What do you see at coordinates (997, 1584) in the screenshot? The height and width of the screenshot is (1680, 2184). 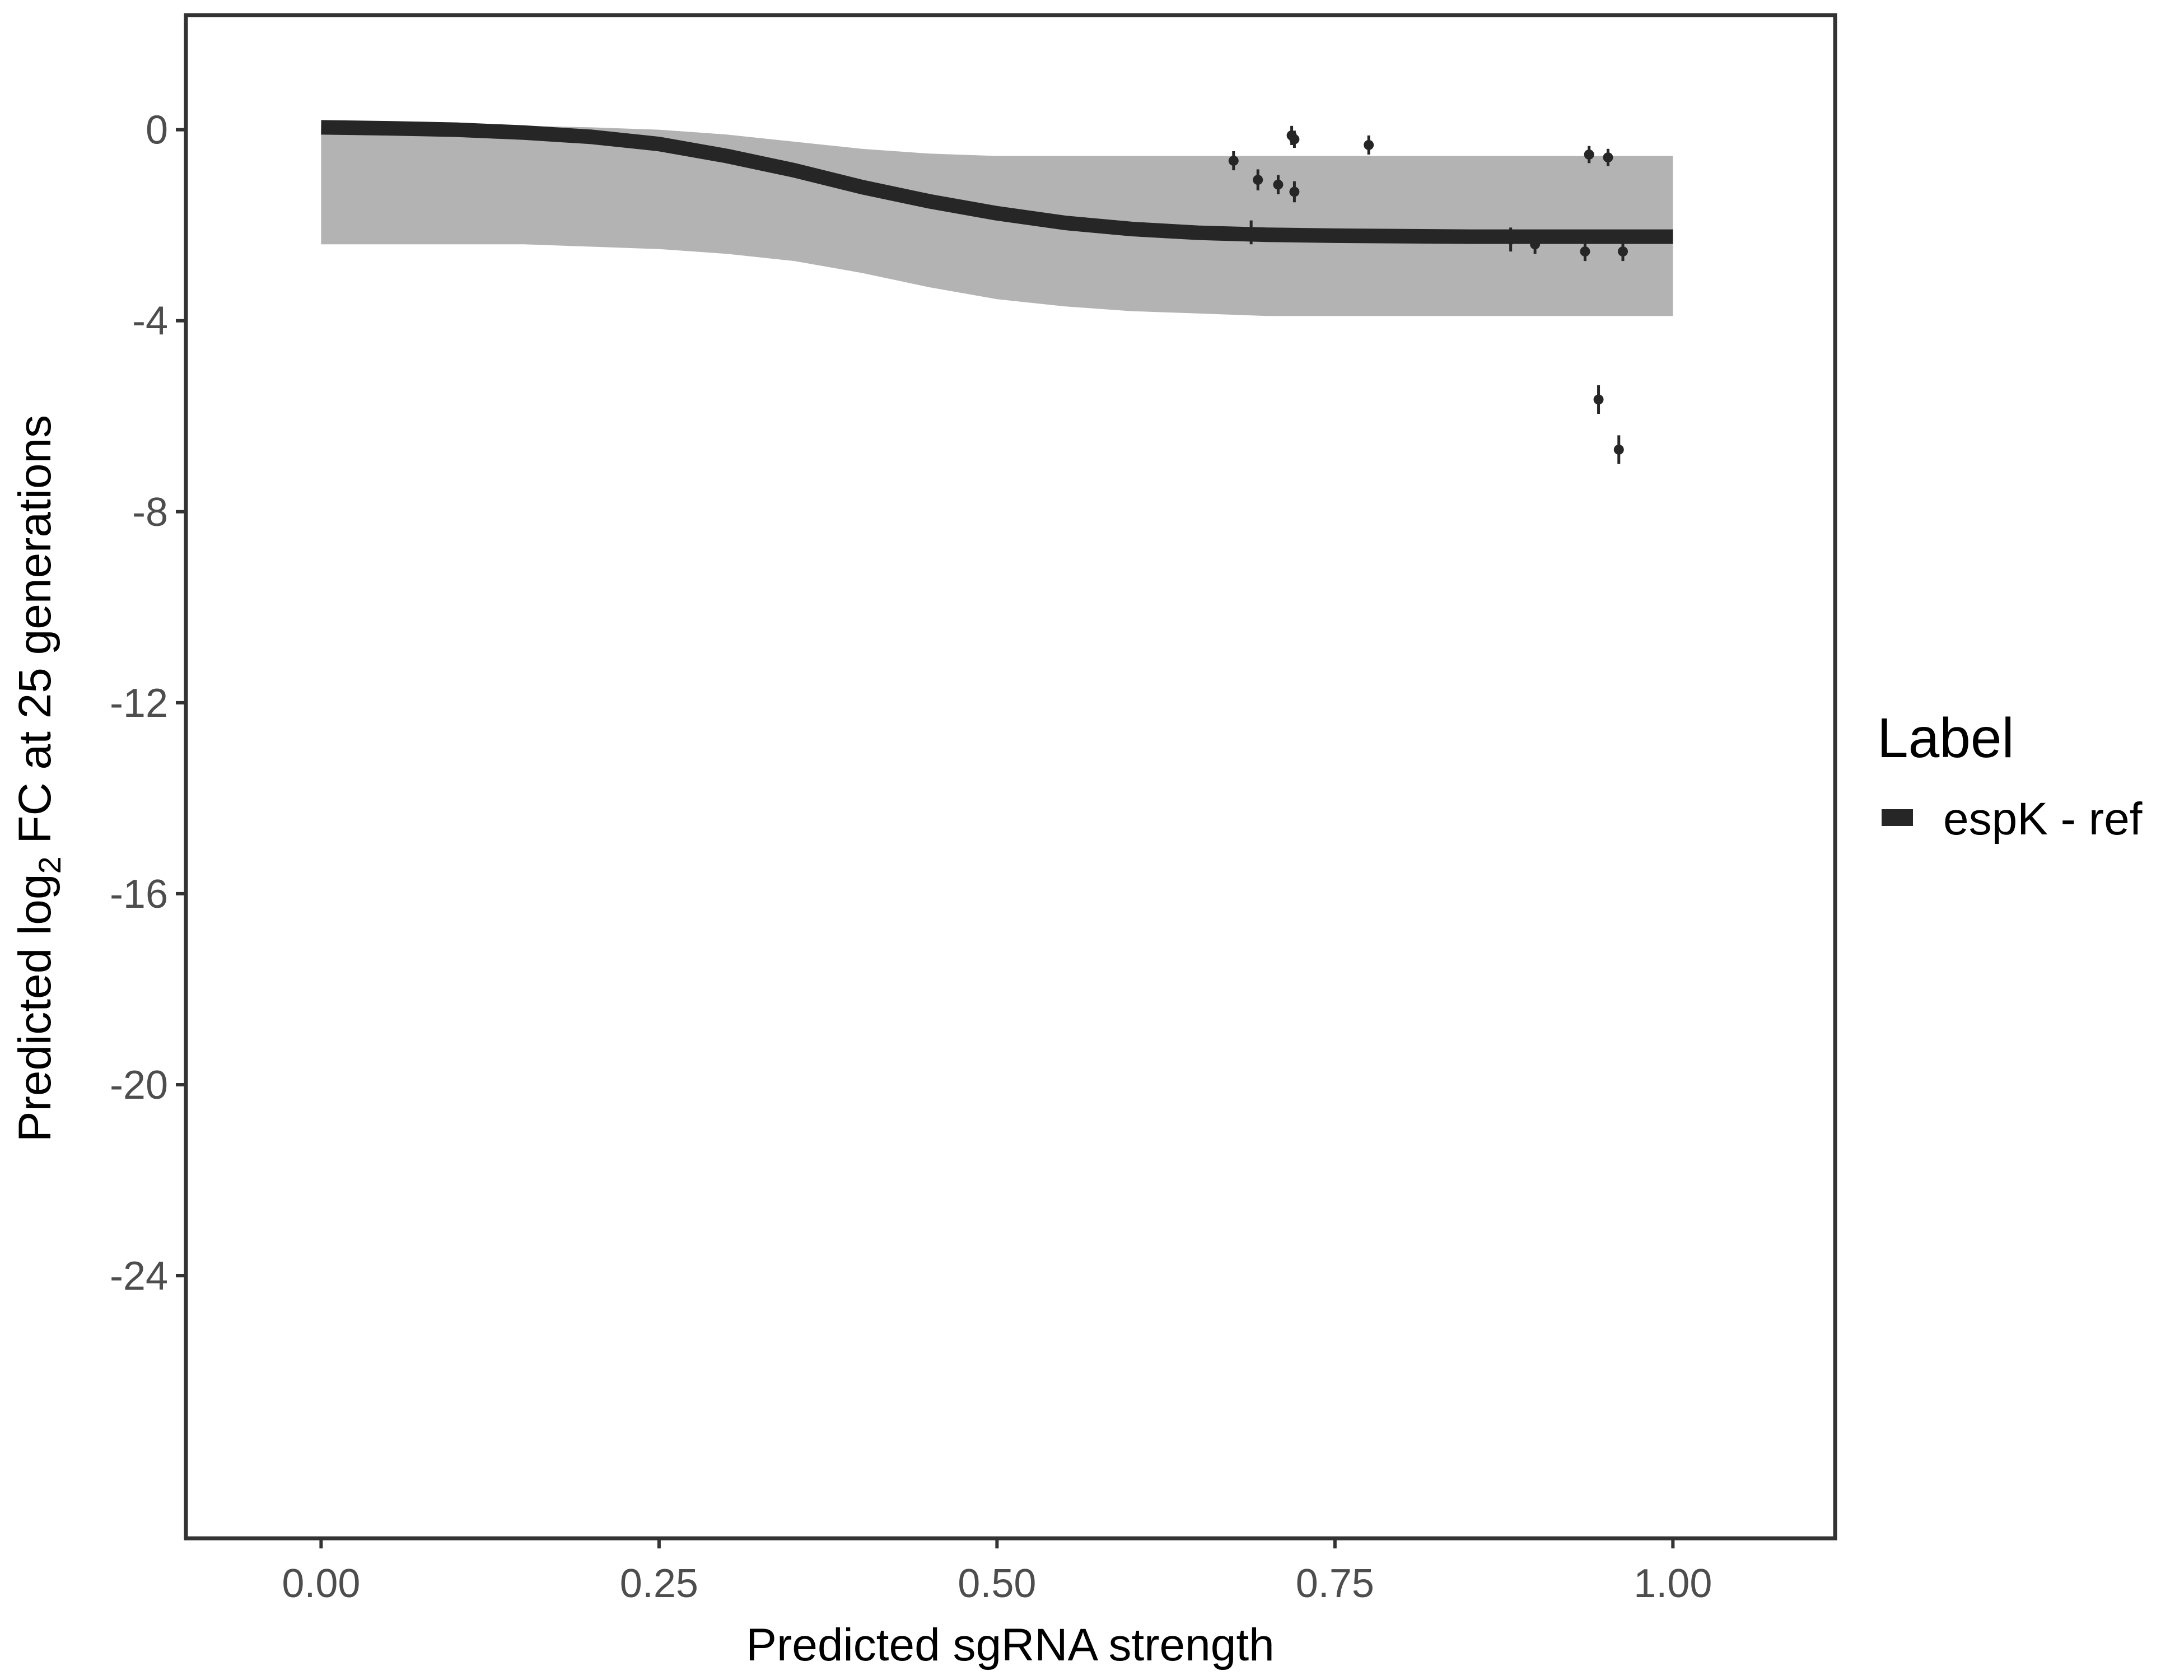 I see `x-tick-label: 0.50` at bounding box center [997, 1584].